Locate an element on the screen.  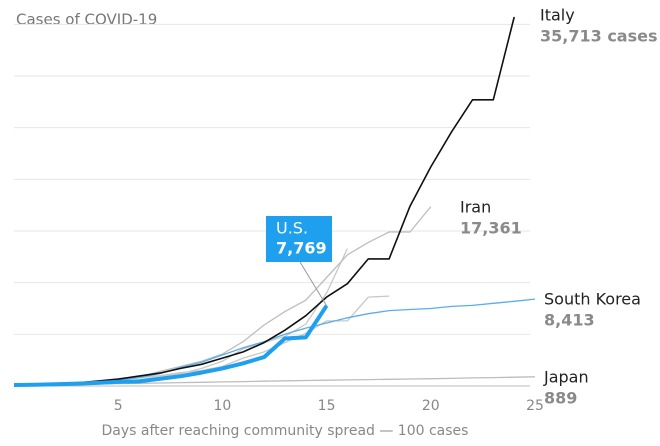
legend-label: Japan is located at coordinates (566, 377).